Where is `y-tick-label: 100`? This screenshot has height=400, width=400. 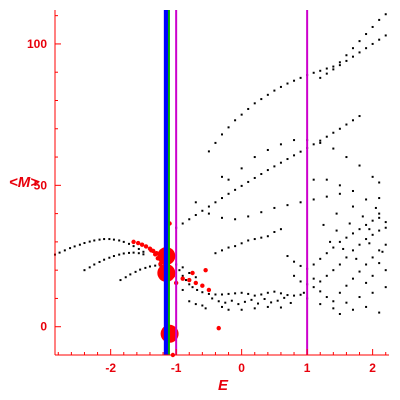 y-tick-label: 100 is located at coordinates (37, 44).